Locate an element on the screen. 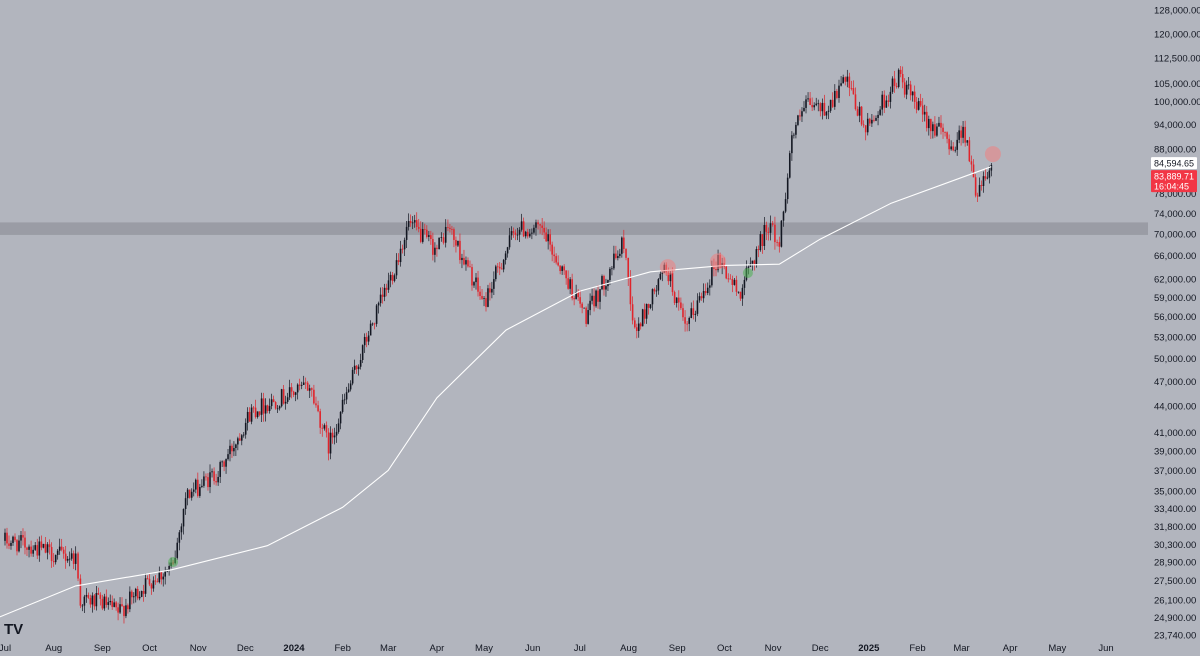 This screenshot has height=656, width=1200. x-tick-label: May is located at coordinates (484, 648).